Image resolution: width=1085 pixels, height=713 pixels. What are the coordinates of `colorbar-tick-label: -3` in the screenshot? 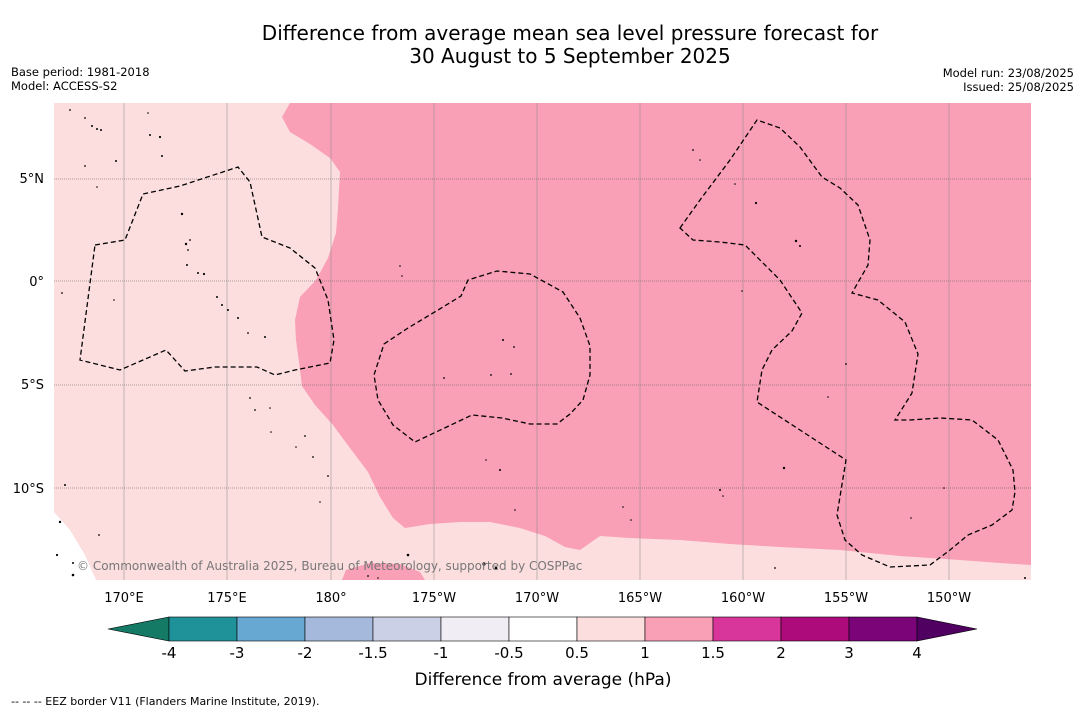 It's located at (237, 653).